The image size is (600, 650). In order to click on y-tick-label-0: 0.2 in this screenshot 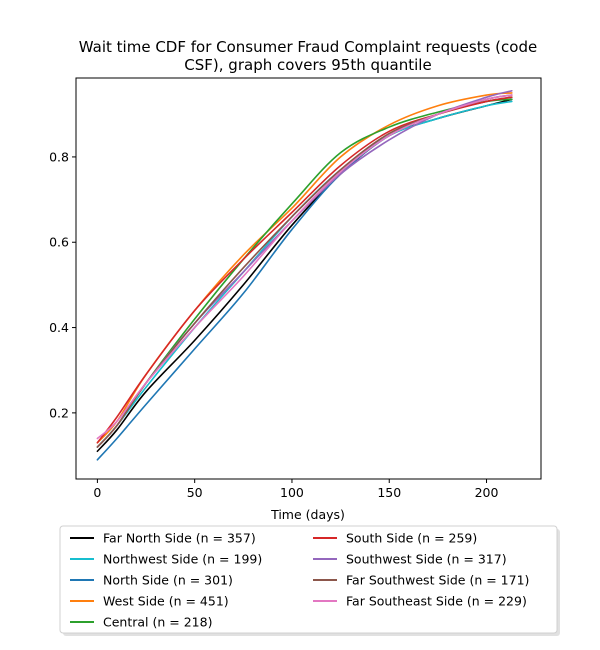, I will do `click(59, 412)`.